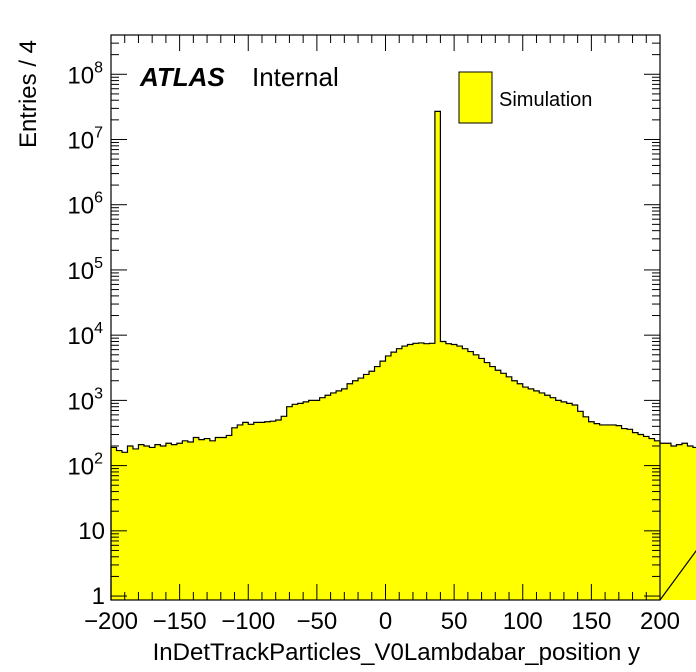 The height and width of the screenshot is (672, 696). Describe the element at coordinates (454, 621) in the screenshot. I see `x-tick-label: 50` at that location.